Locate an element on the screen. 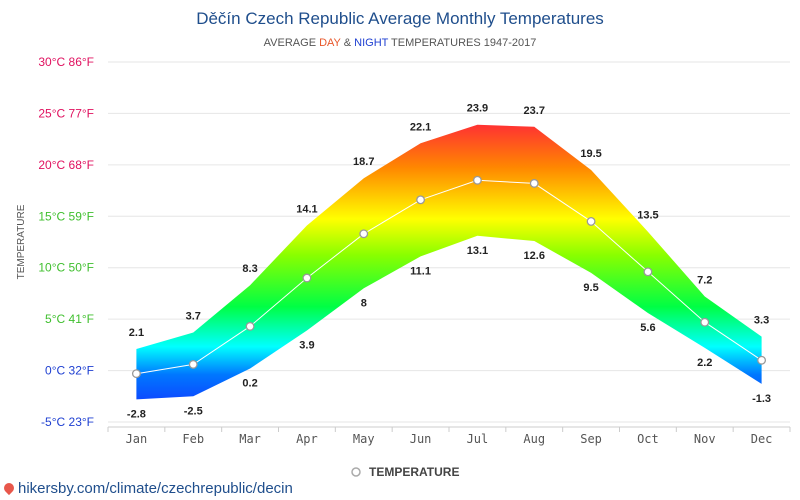 This screenshot has width=800, height=500. source-link: hikersby.com/climate/czechrepublic/decin is located at coordinates (147, 488).